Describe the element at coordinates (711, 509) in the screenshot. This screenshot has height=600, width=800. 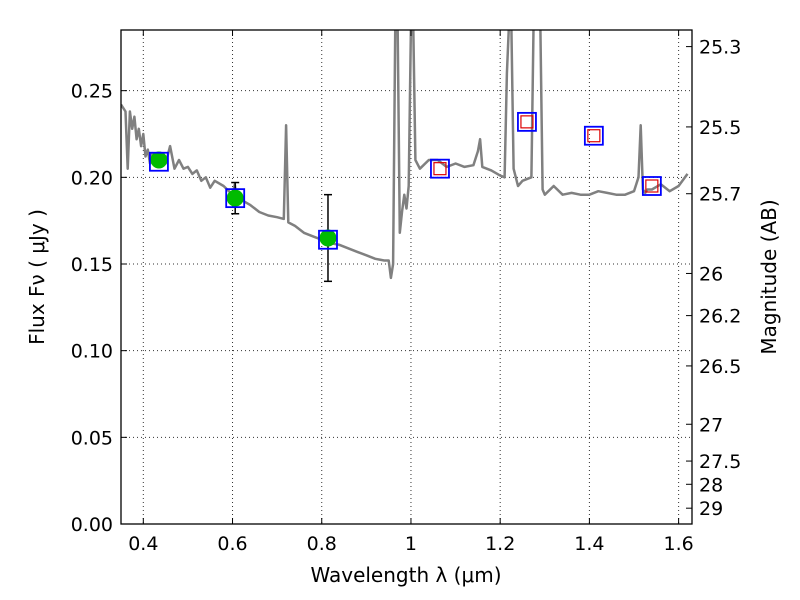
I see `mag-tick-label: 29` at that location.